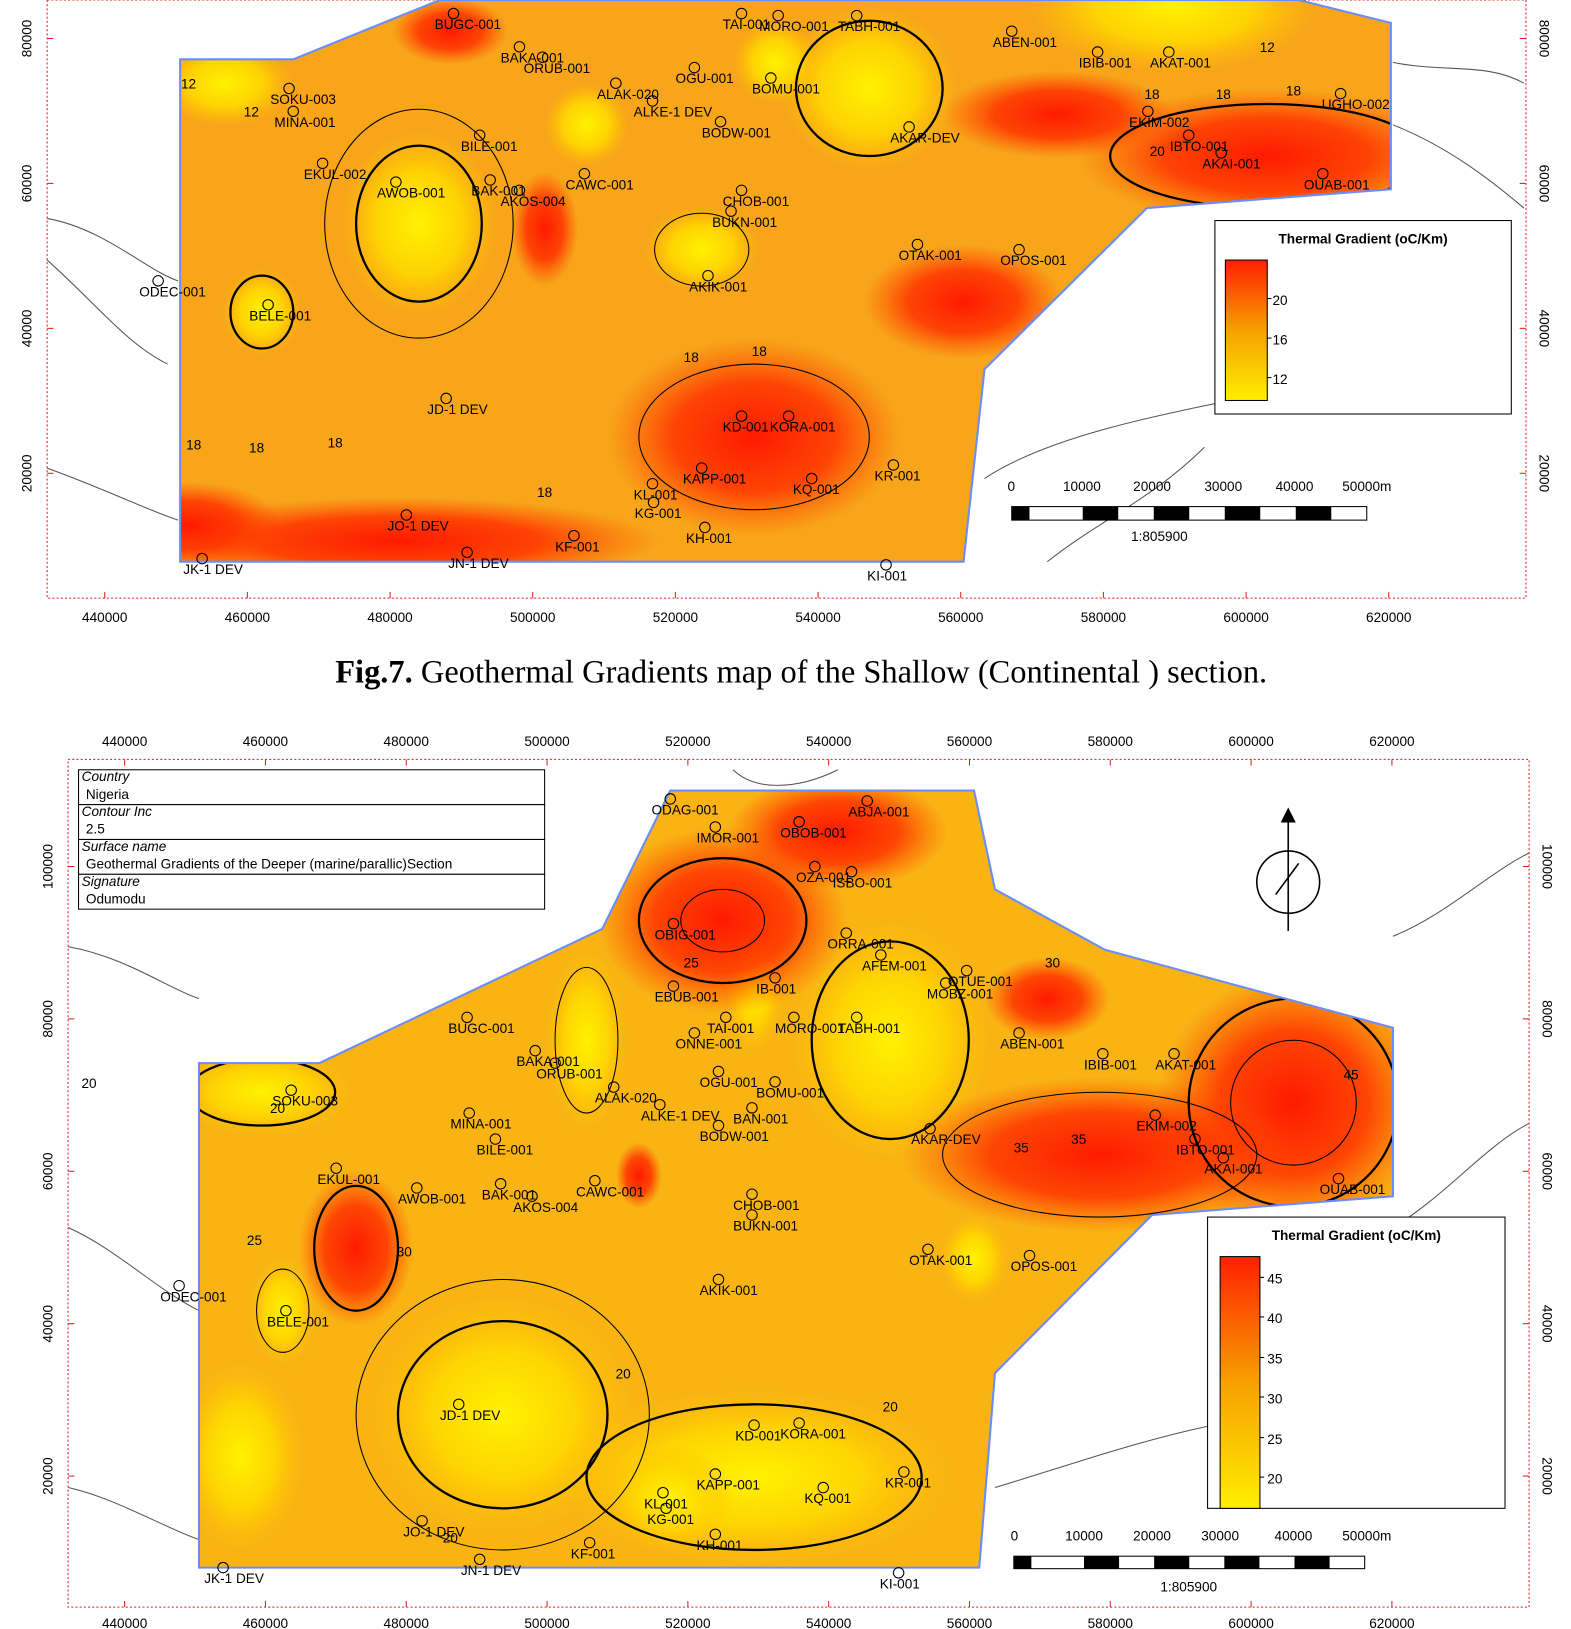  What do you see at coordinates (509, 1194) in the screenshot?
I see `well-label: BAK-001` at bounding box center [509, 1194].